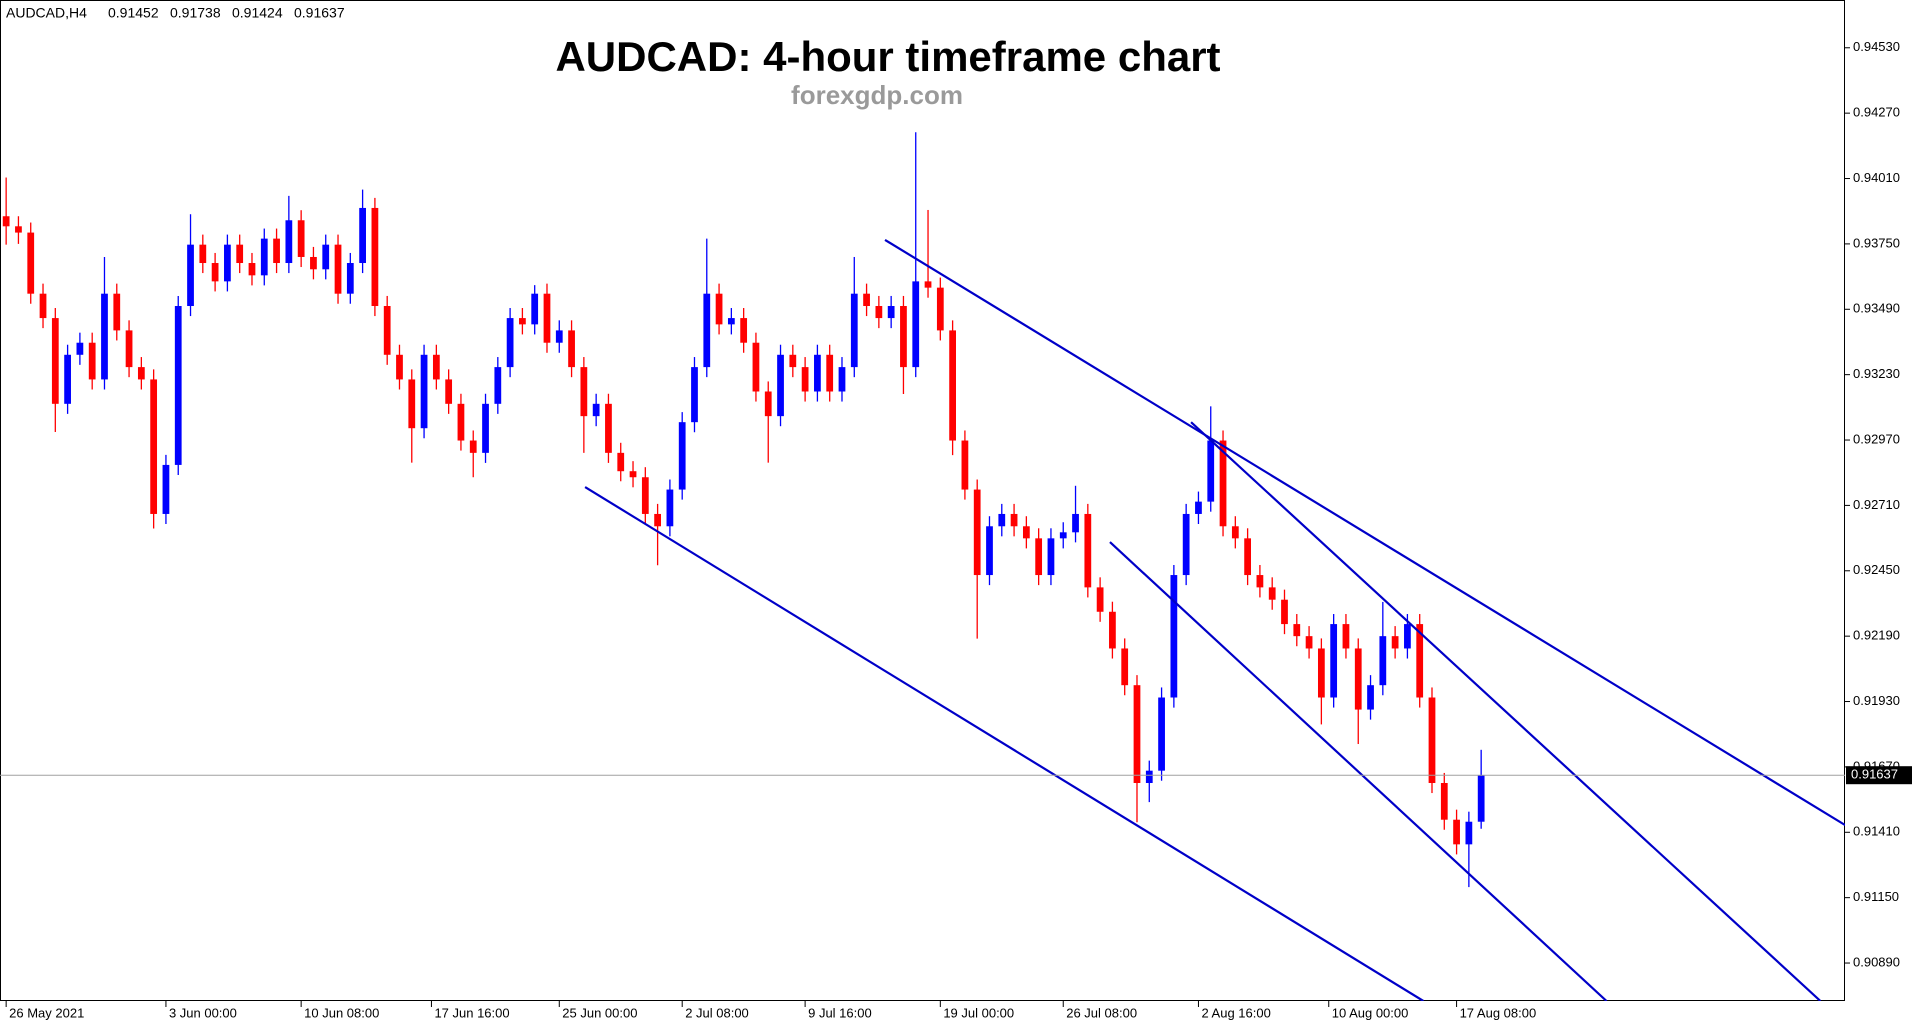  I want to click on x-tick-label: 26 May 2021, so click(46, 1012).